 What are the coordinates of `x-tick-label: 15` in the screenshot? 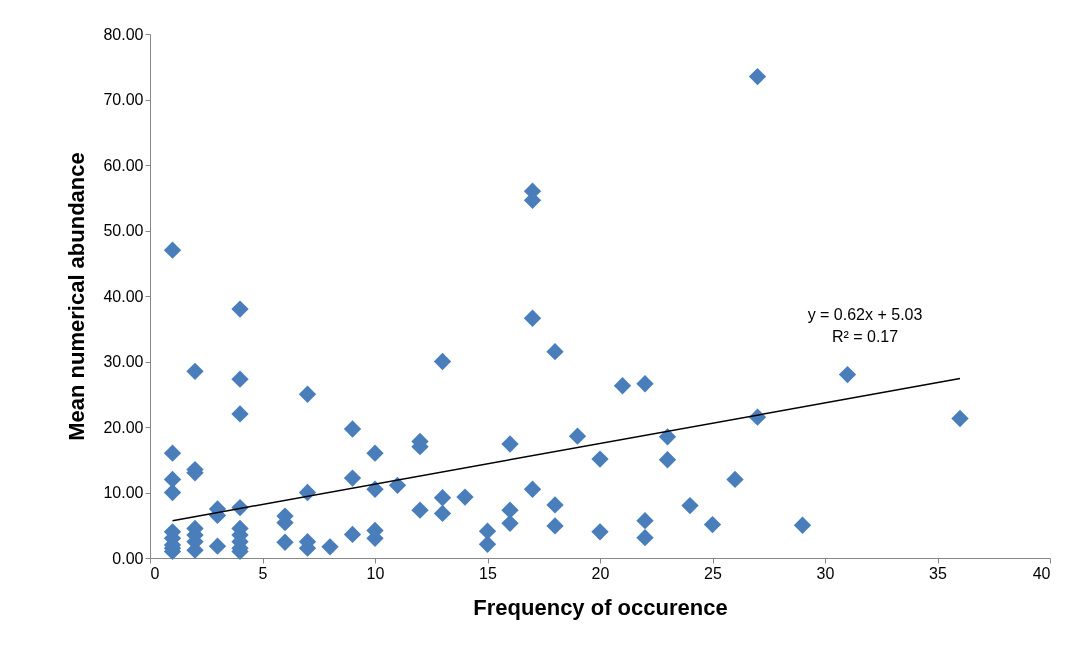 It's located at (488, 573).